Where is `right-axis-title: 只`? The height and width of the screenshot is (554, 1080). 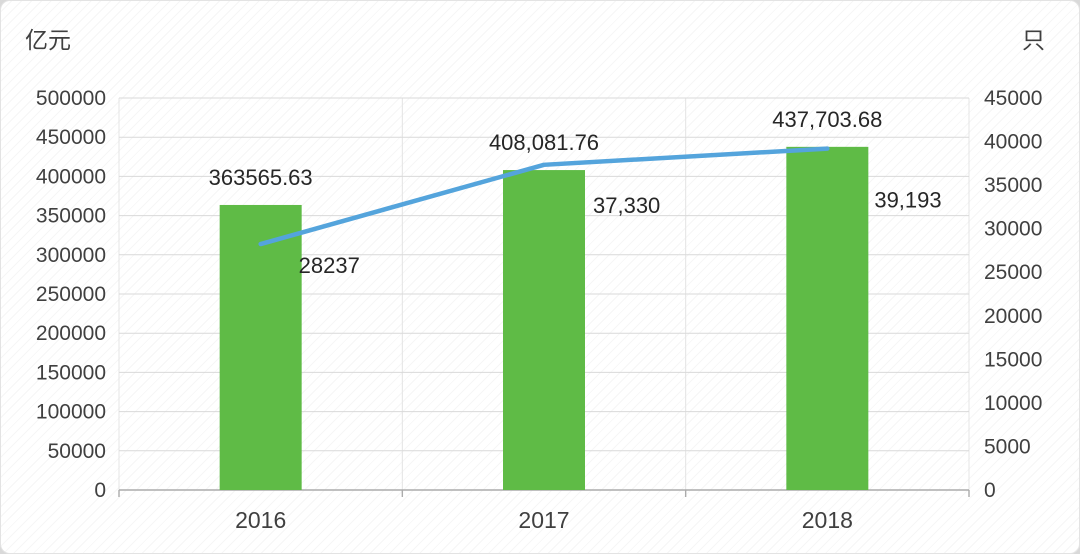
right-axis-title: 只 is located at coordinates (1033, 40).